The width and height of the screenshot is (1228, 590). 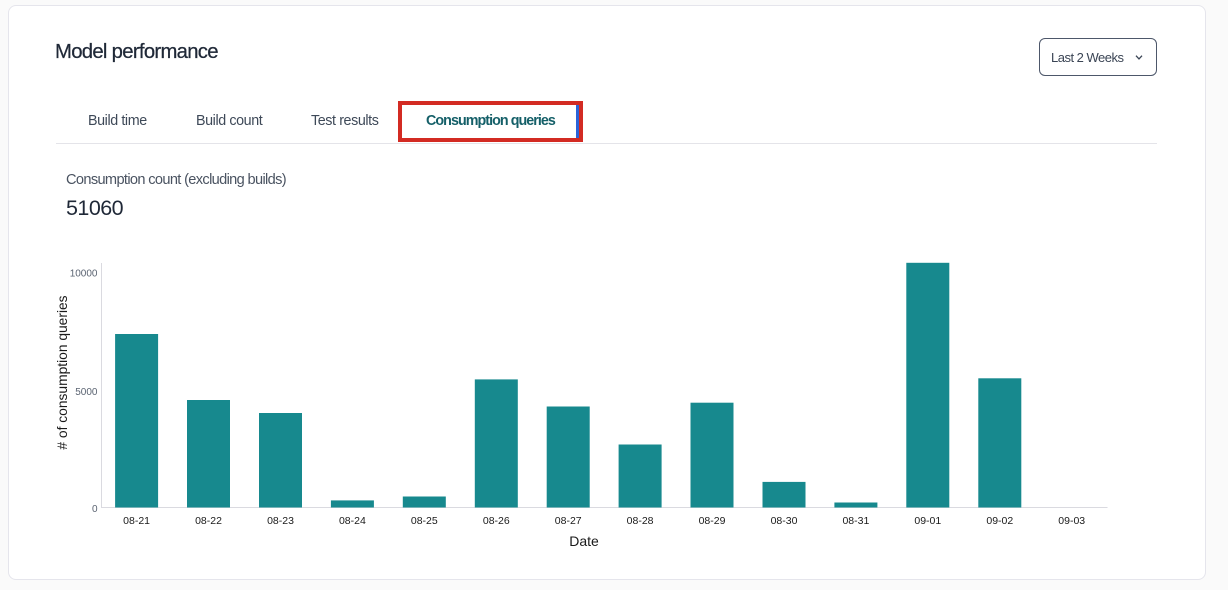 I want to click on svg-text: 09-01, so click(x=927, y=521).